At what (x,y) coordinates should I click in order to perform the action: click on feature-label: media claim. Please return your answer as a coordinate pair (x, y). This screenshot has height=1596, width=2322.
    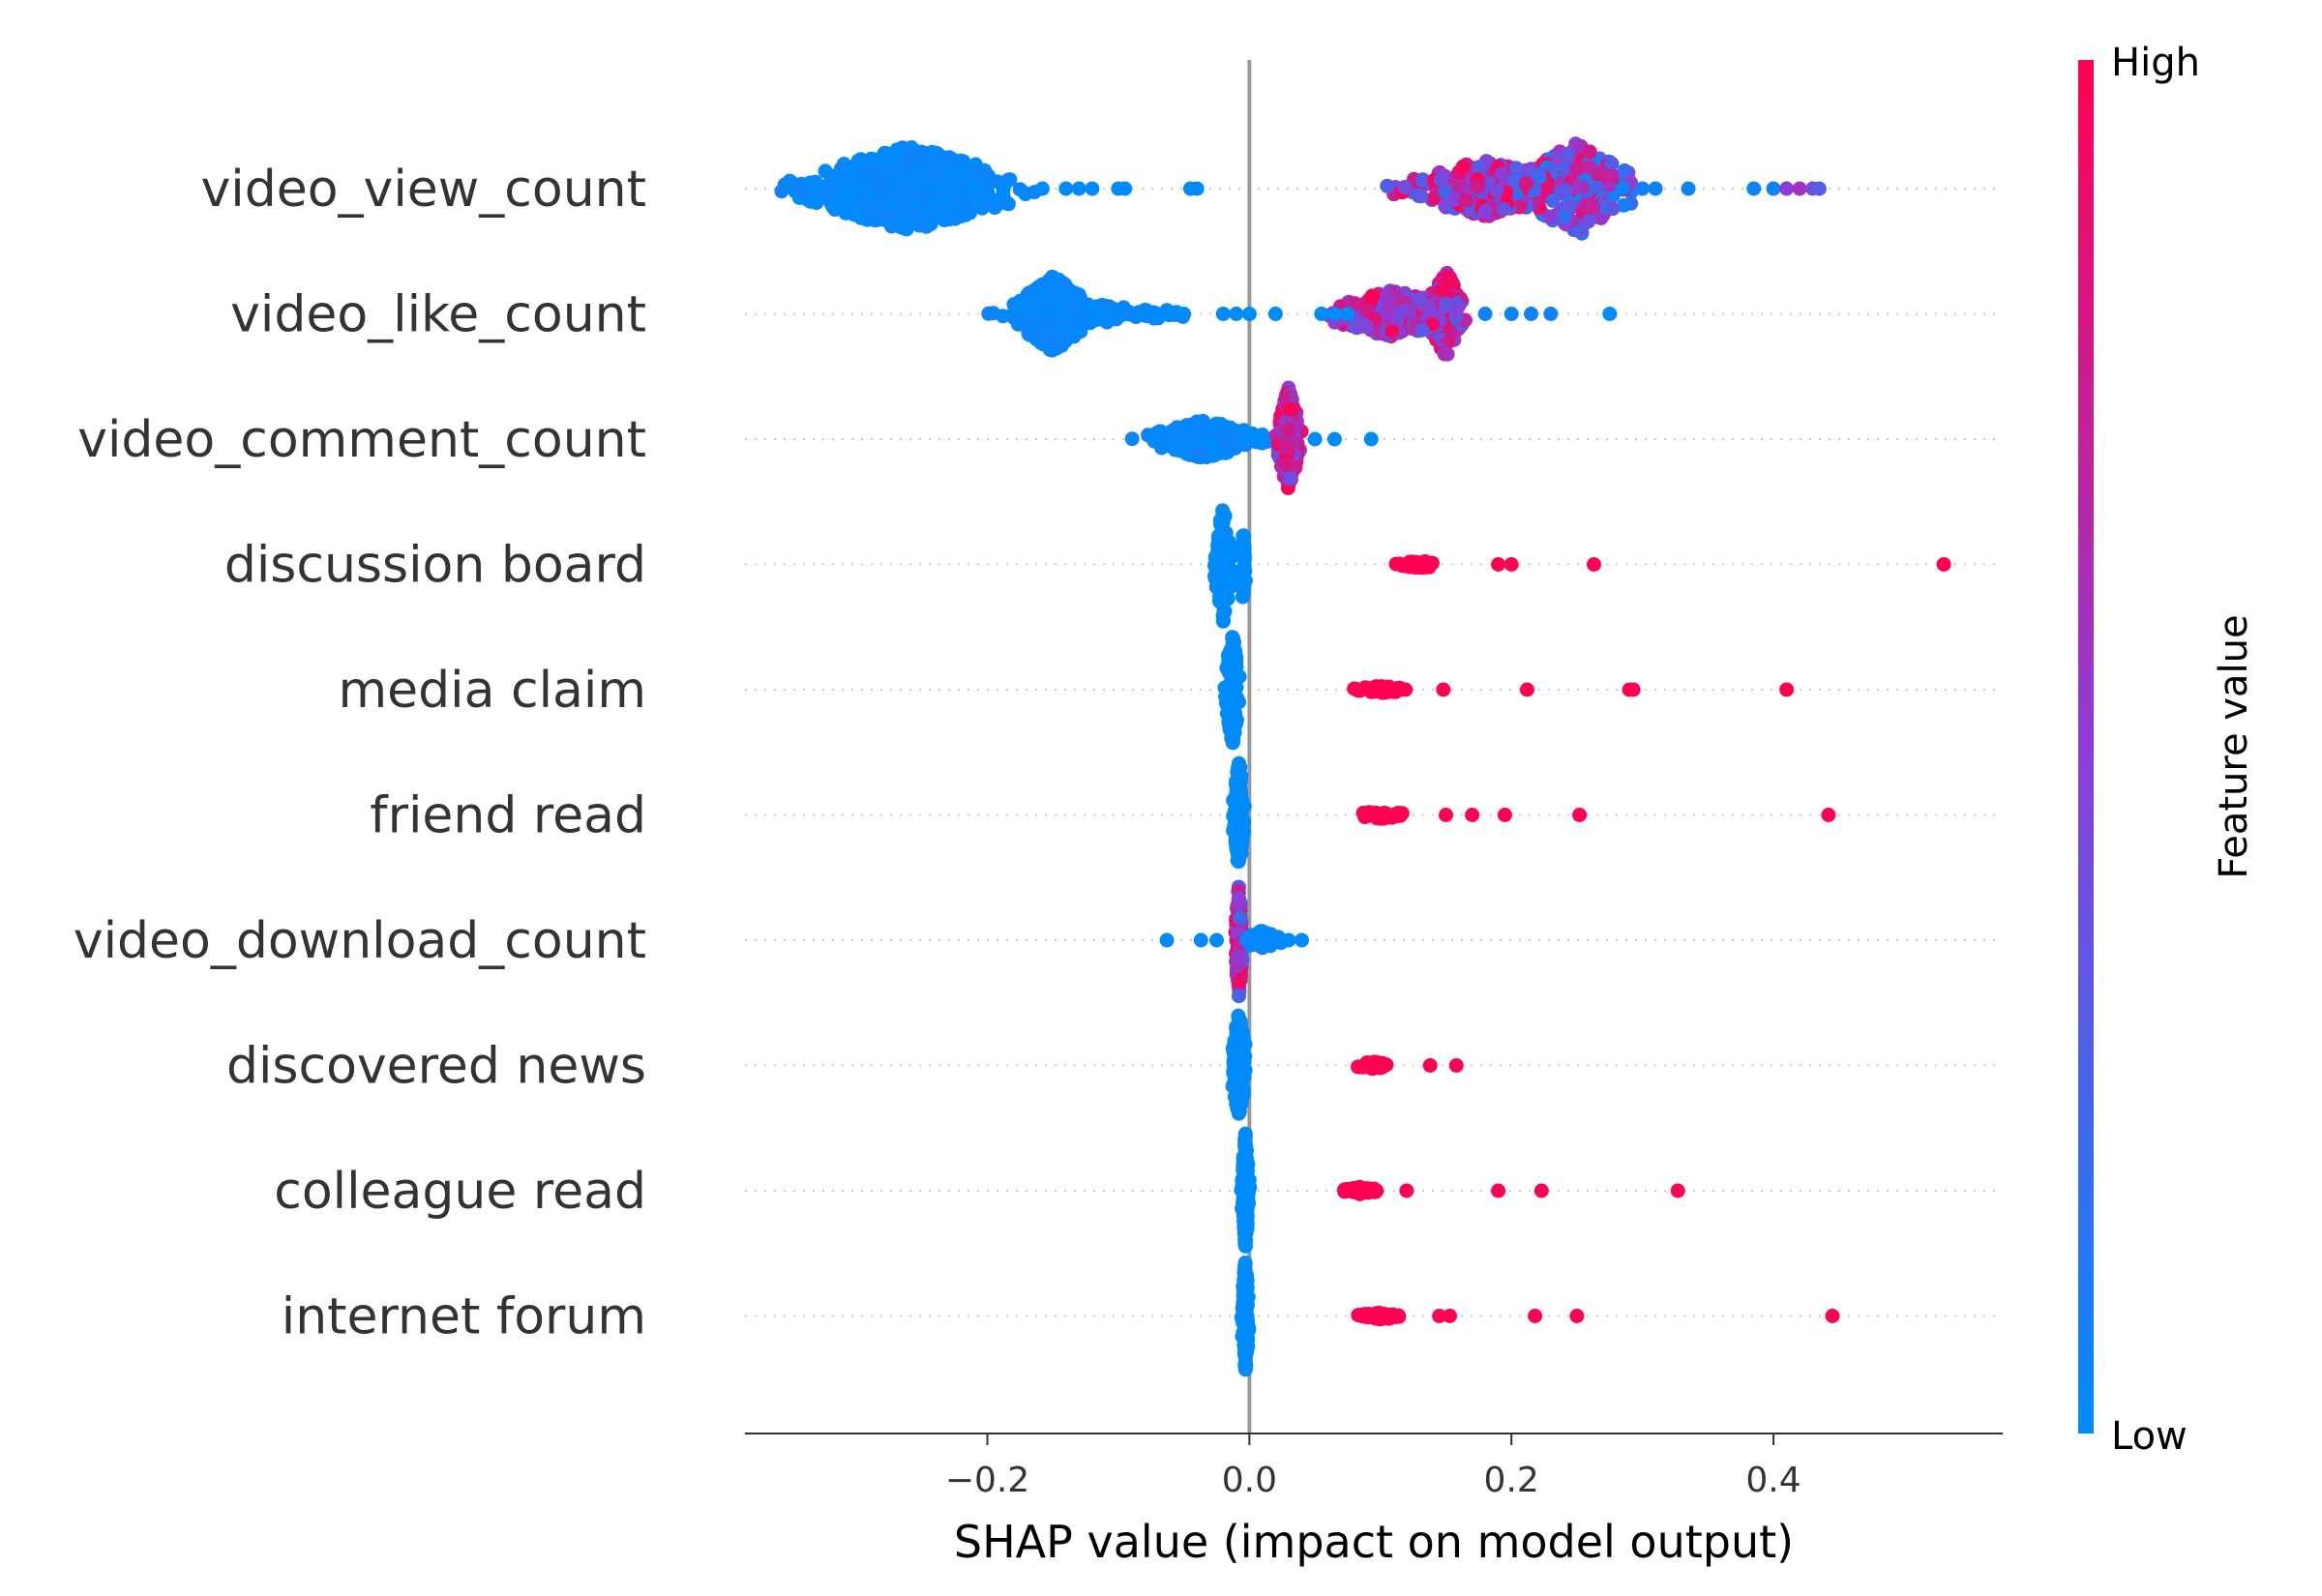
    Looking at the image, I should click on (493, 691).